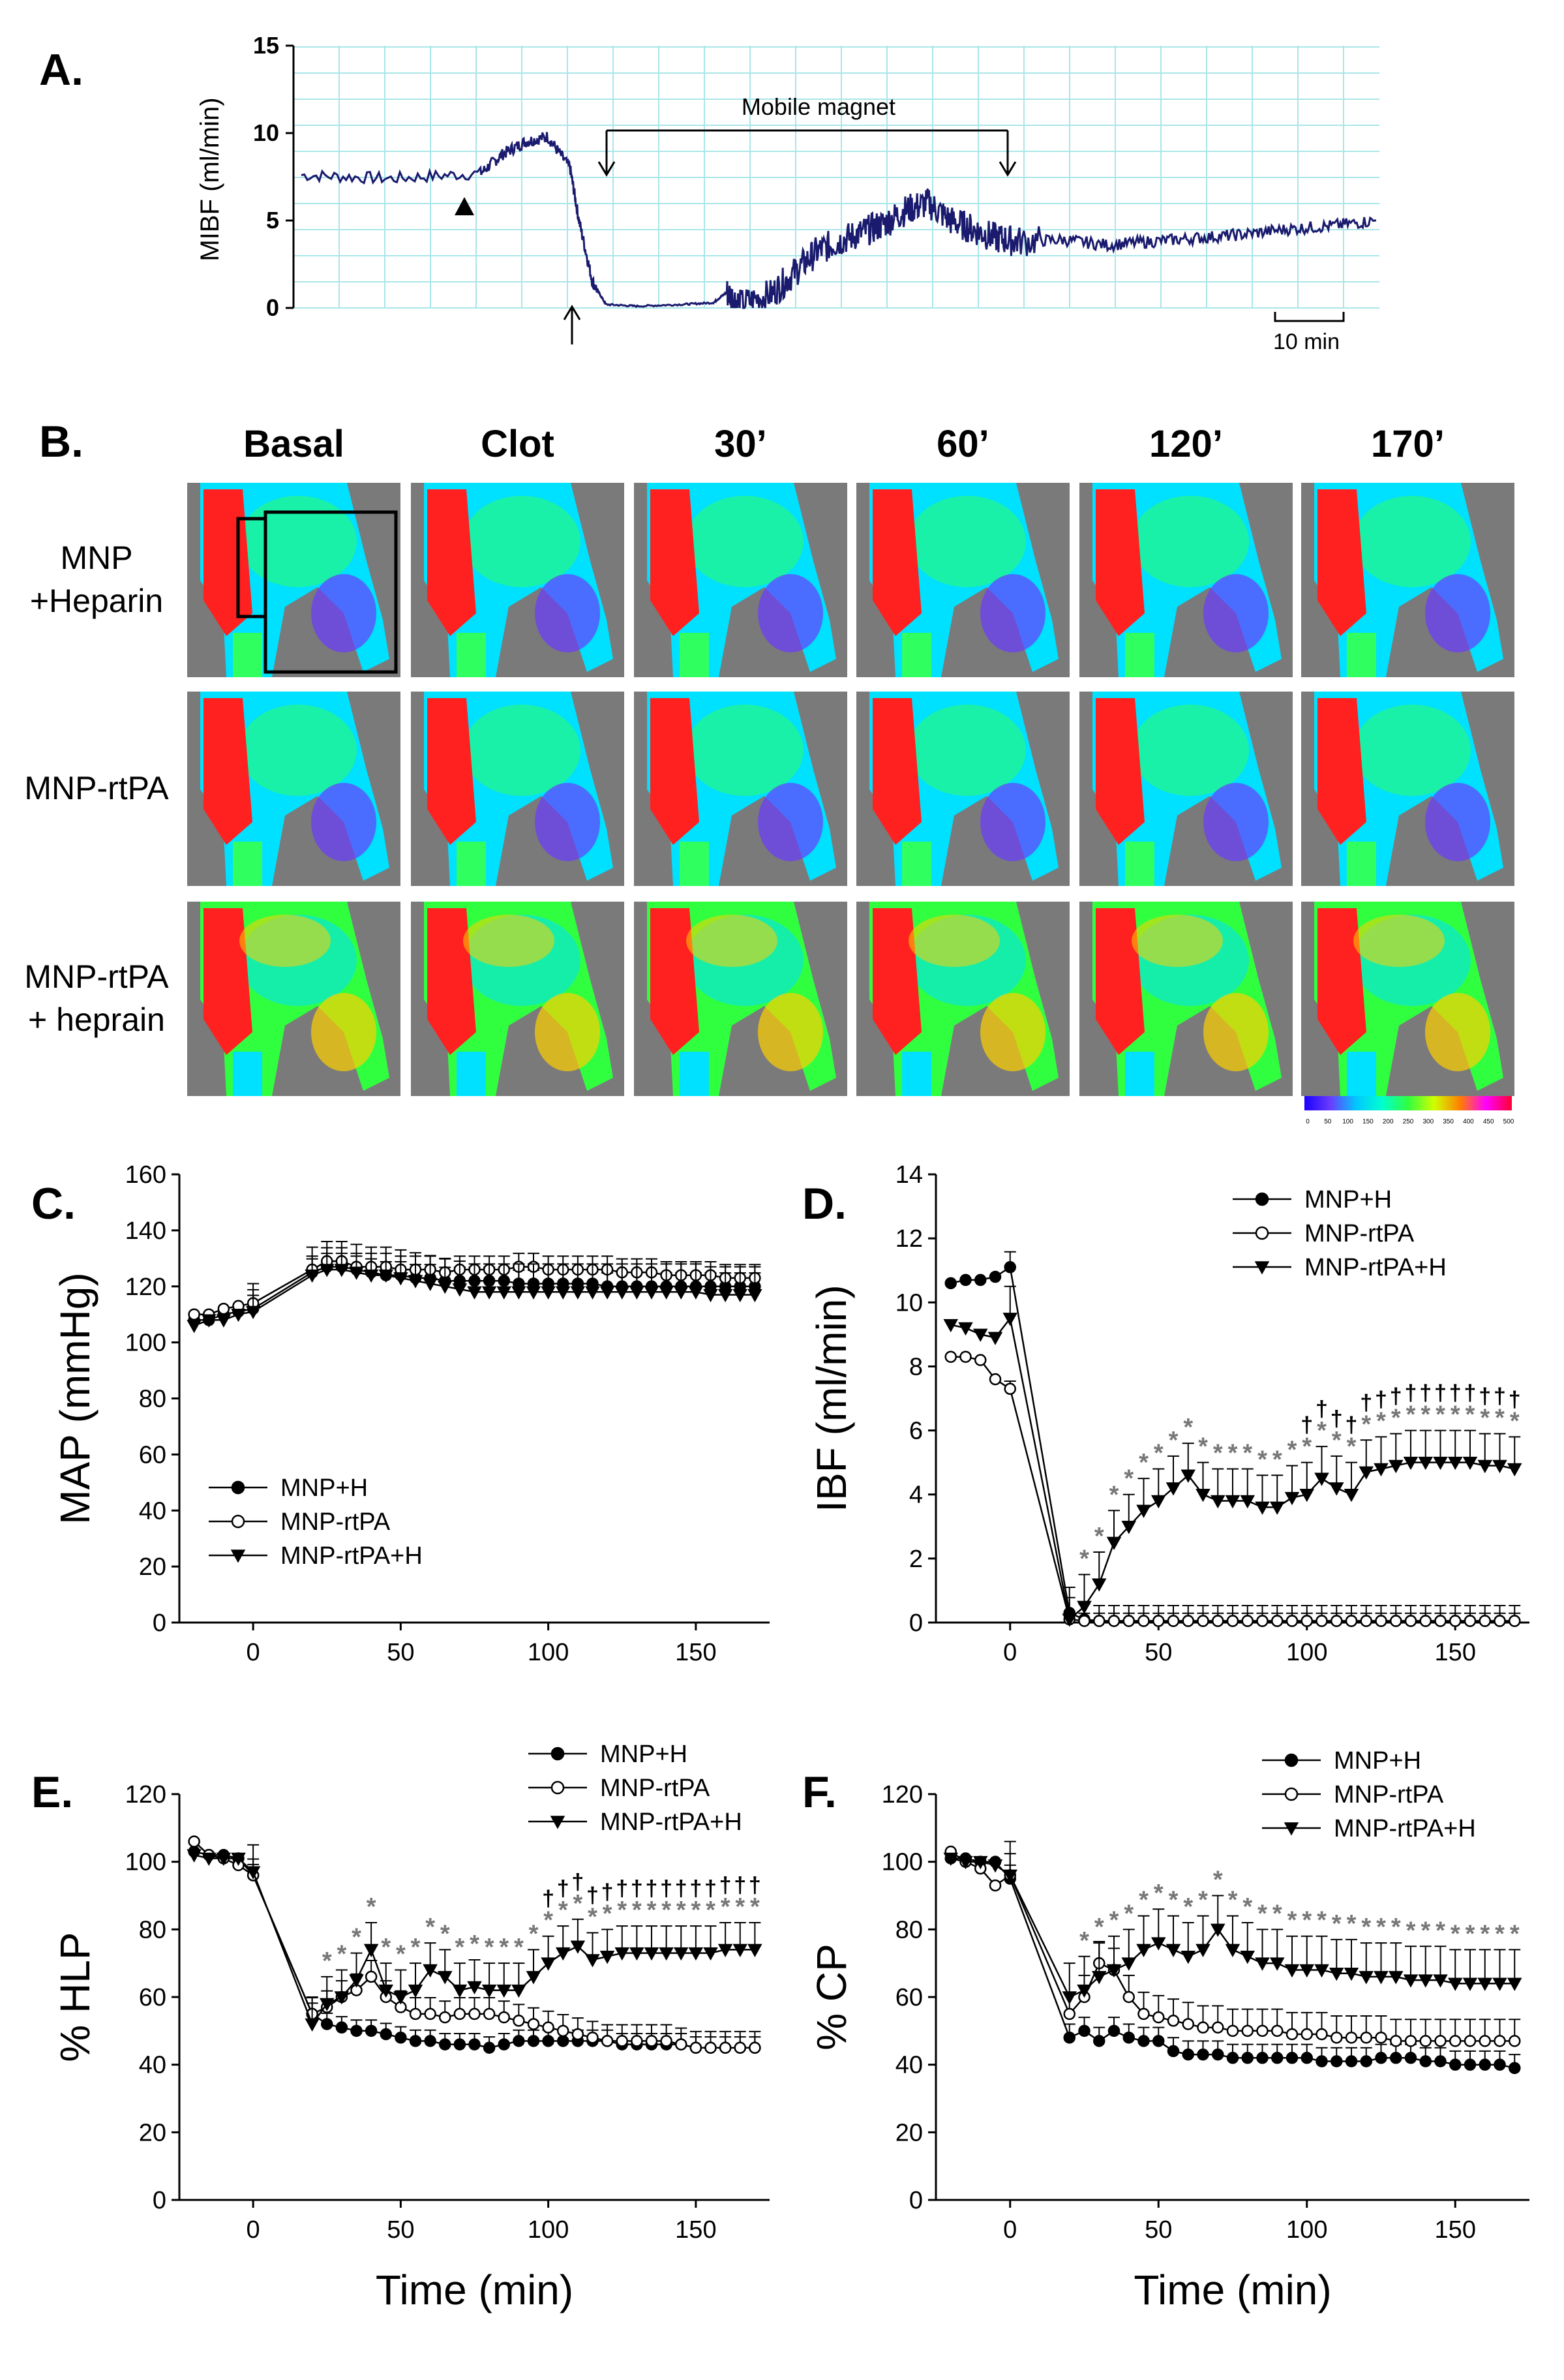 This screenshot has height=2380, width=1564. Describe the element at coordinates (96, 976) in the screenshot. I see `row-label: MNP-rtPA` at that location.